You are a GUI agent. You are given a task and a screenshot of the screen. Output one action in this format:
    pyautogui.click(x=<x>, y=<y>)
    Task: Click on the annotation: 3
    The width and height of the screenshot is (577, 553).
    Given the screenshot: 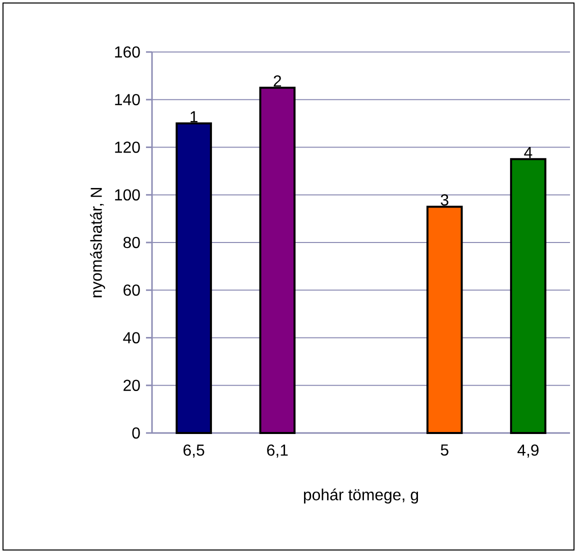 What is the action you would take?
    pyautogui.click(x=444, y=200)
    